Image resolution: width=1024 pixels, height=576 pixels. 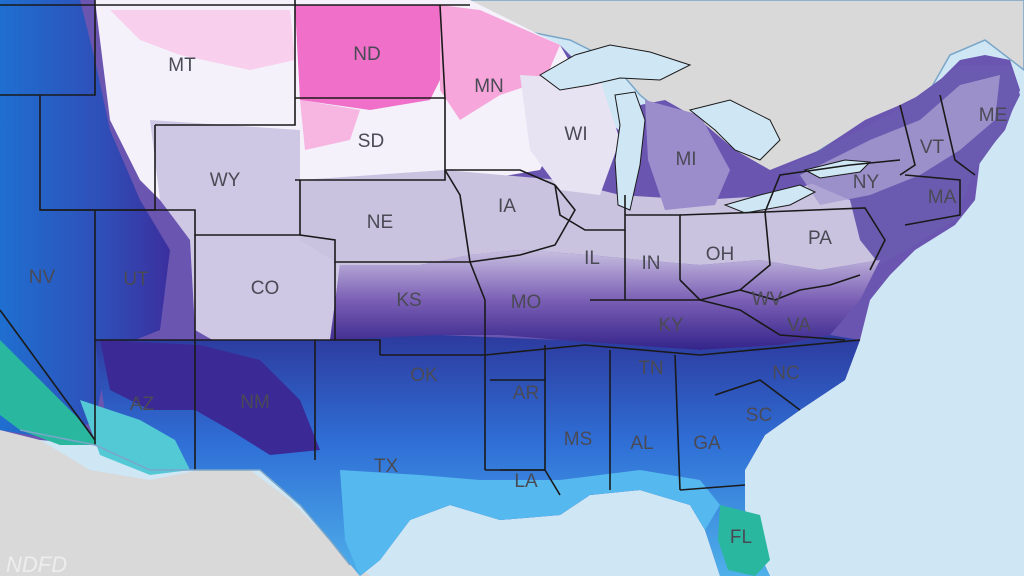 What do you see at coordinates (615, 67) in the screenshot?
I see `lake-superior` at bounding box center [615, 67].